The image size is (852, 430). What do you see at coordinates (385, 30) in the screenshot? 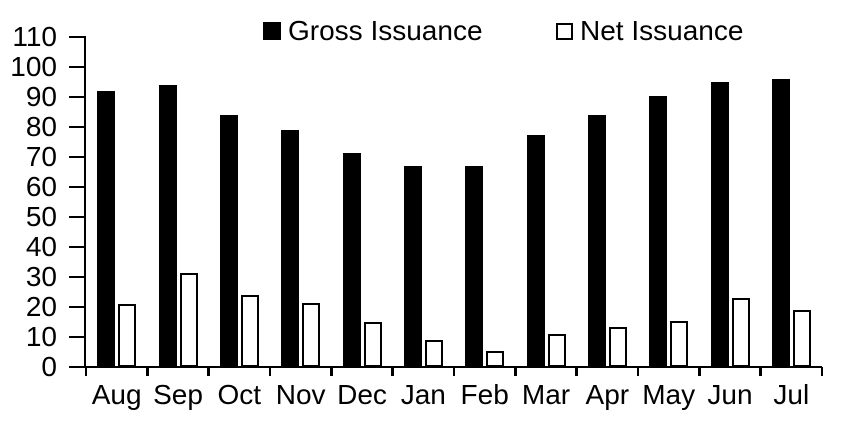
I see `legend-label-gross-issuance: Gross Issuance` at bounding box center [385, 30].